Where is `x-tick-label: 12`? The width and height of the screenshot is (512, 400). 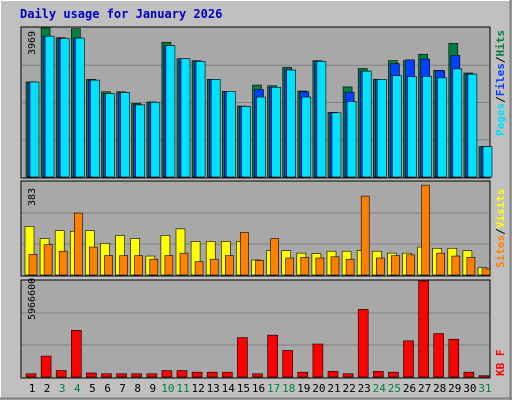 x-tick-label: 12 is located at coordinates (197, 388).